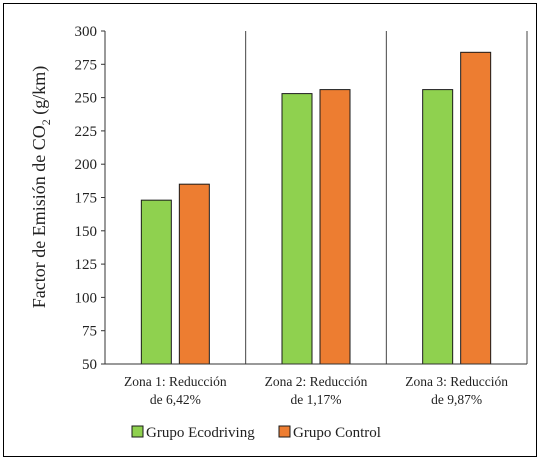 Image resolution: width=542 pixels, height=462 pixels. What do you see at coordinates (86, 298) in the screenshot?
I see `y-tick-label: 100` at bounding box center [86, 298].